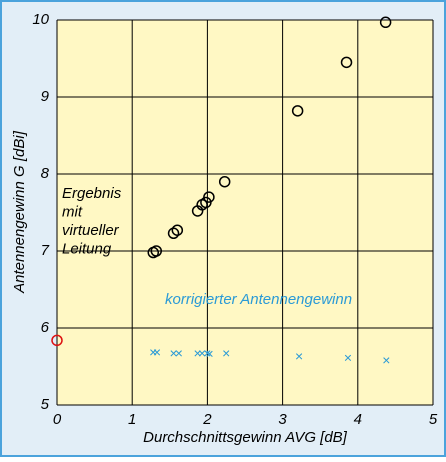 The width and height of the screenshot is (446, 462). Describe the element at coordinates (19, 212) in the screenshot. I see `y-axis-label: Antennengewinn G [dBi]` at that location.